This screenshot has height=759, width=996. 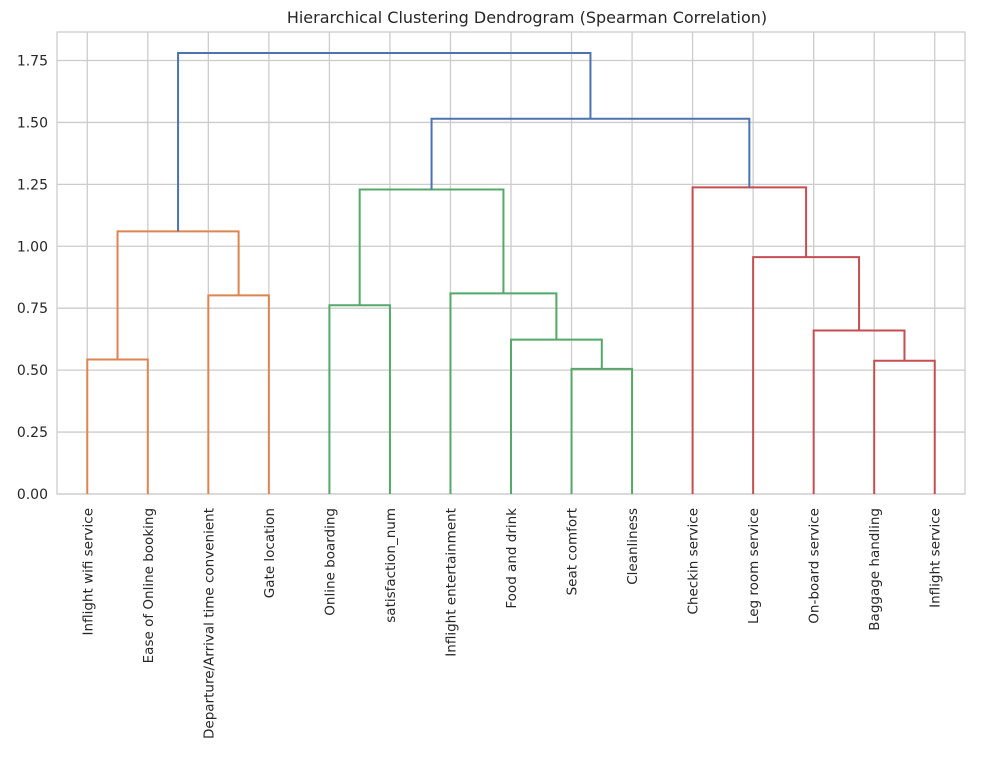 What do you see at coordinates (815, 566) in the screenshot?
I see `leaf-label: On-board service` at bounding box center [815, 566].